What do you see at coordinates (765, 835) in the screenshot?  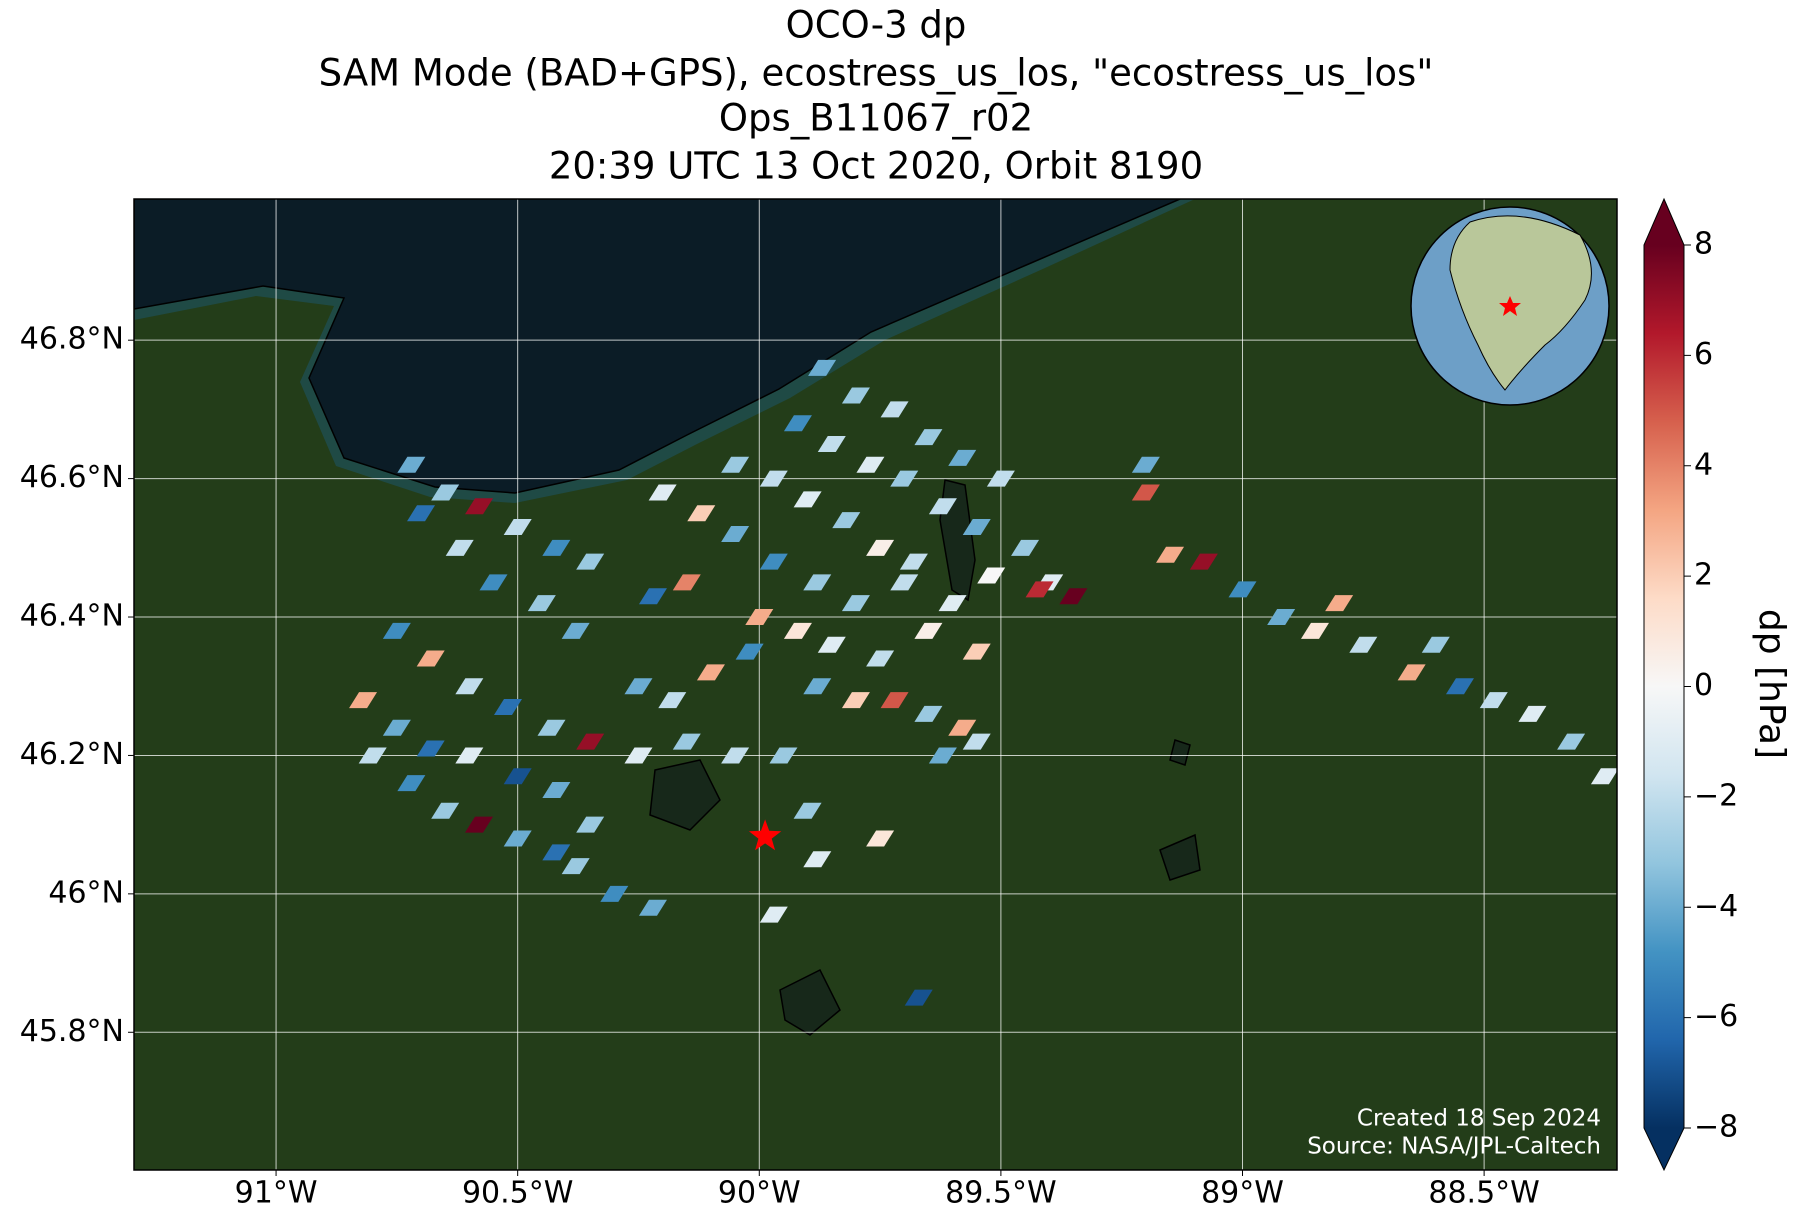 I see `target-star` at bounding box center [765, 835].